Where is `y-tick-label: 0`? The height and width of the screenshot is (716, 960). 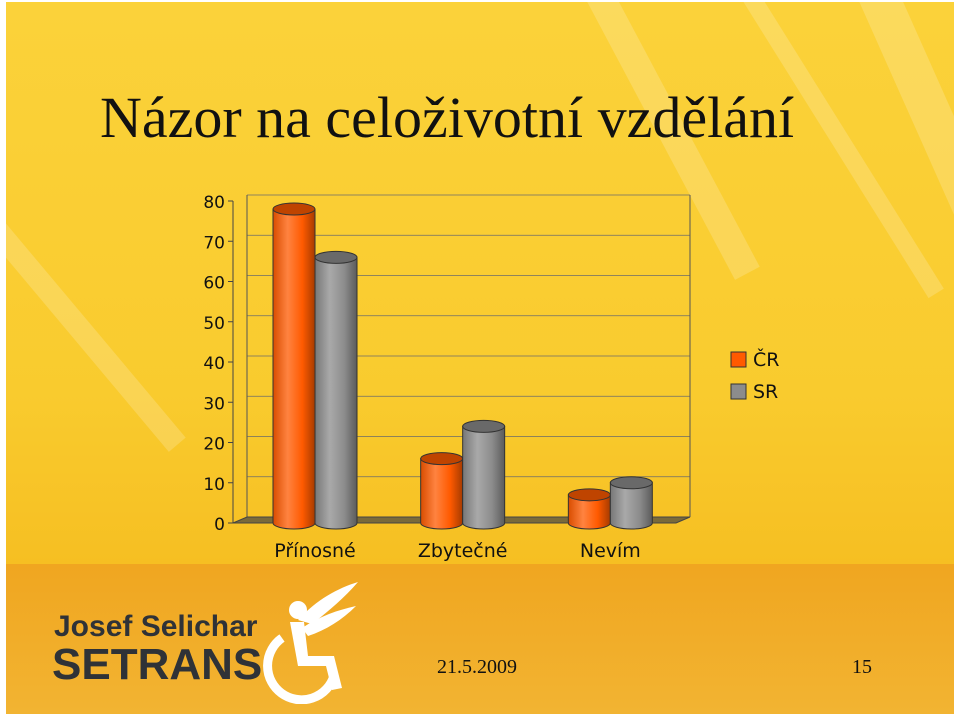 y-tick-label: 0 is located at coordinates (219, 525).